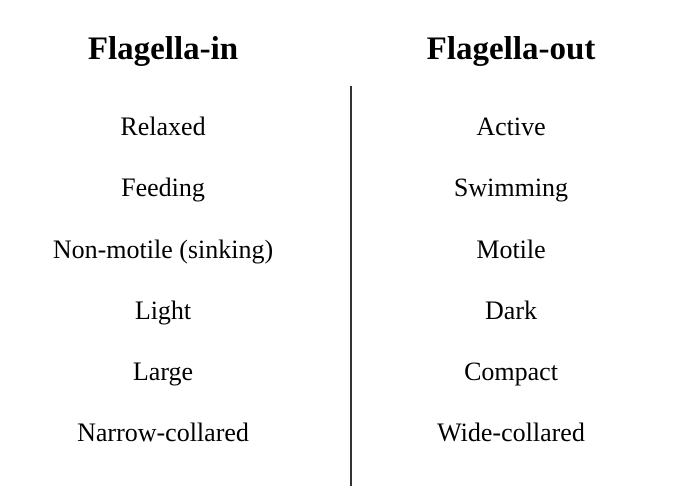 Image resolution: width=683 pixels, height=503 pixels. What do you see at coordinates (163, 433) in the screenshot?
I see `list-item: Narrow-collared` at bounding box center [163, 433].